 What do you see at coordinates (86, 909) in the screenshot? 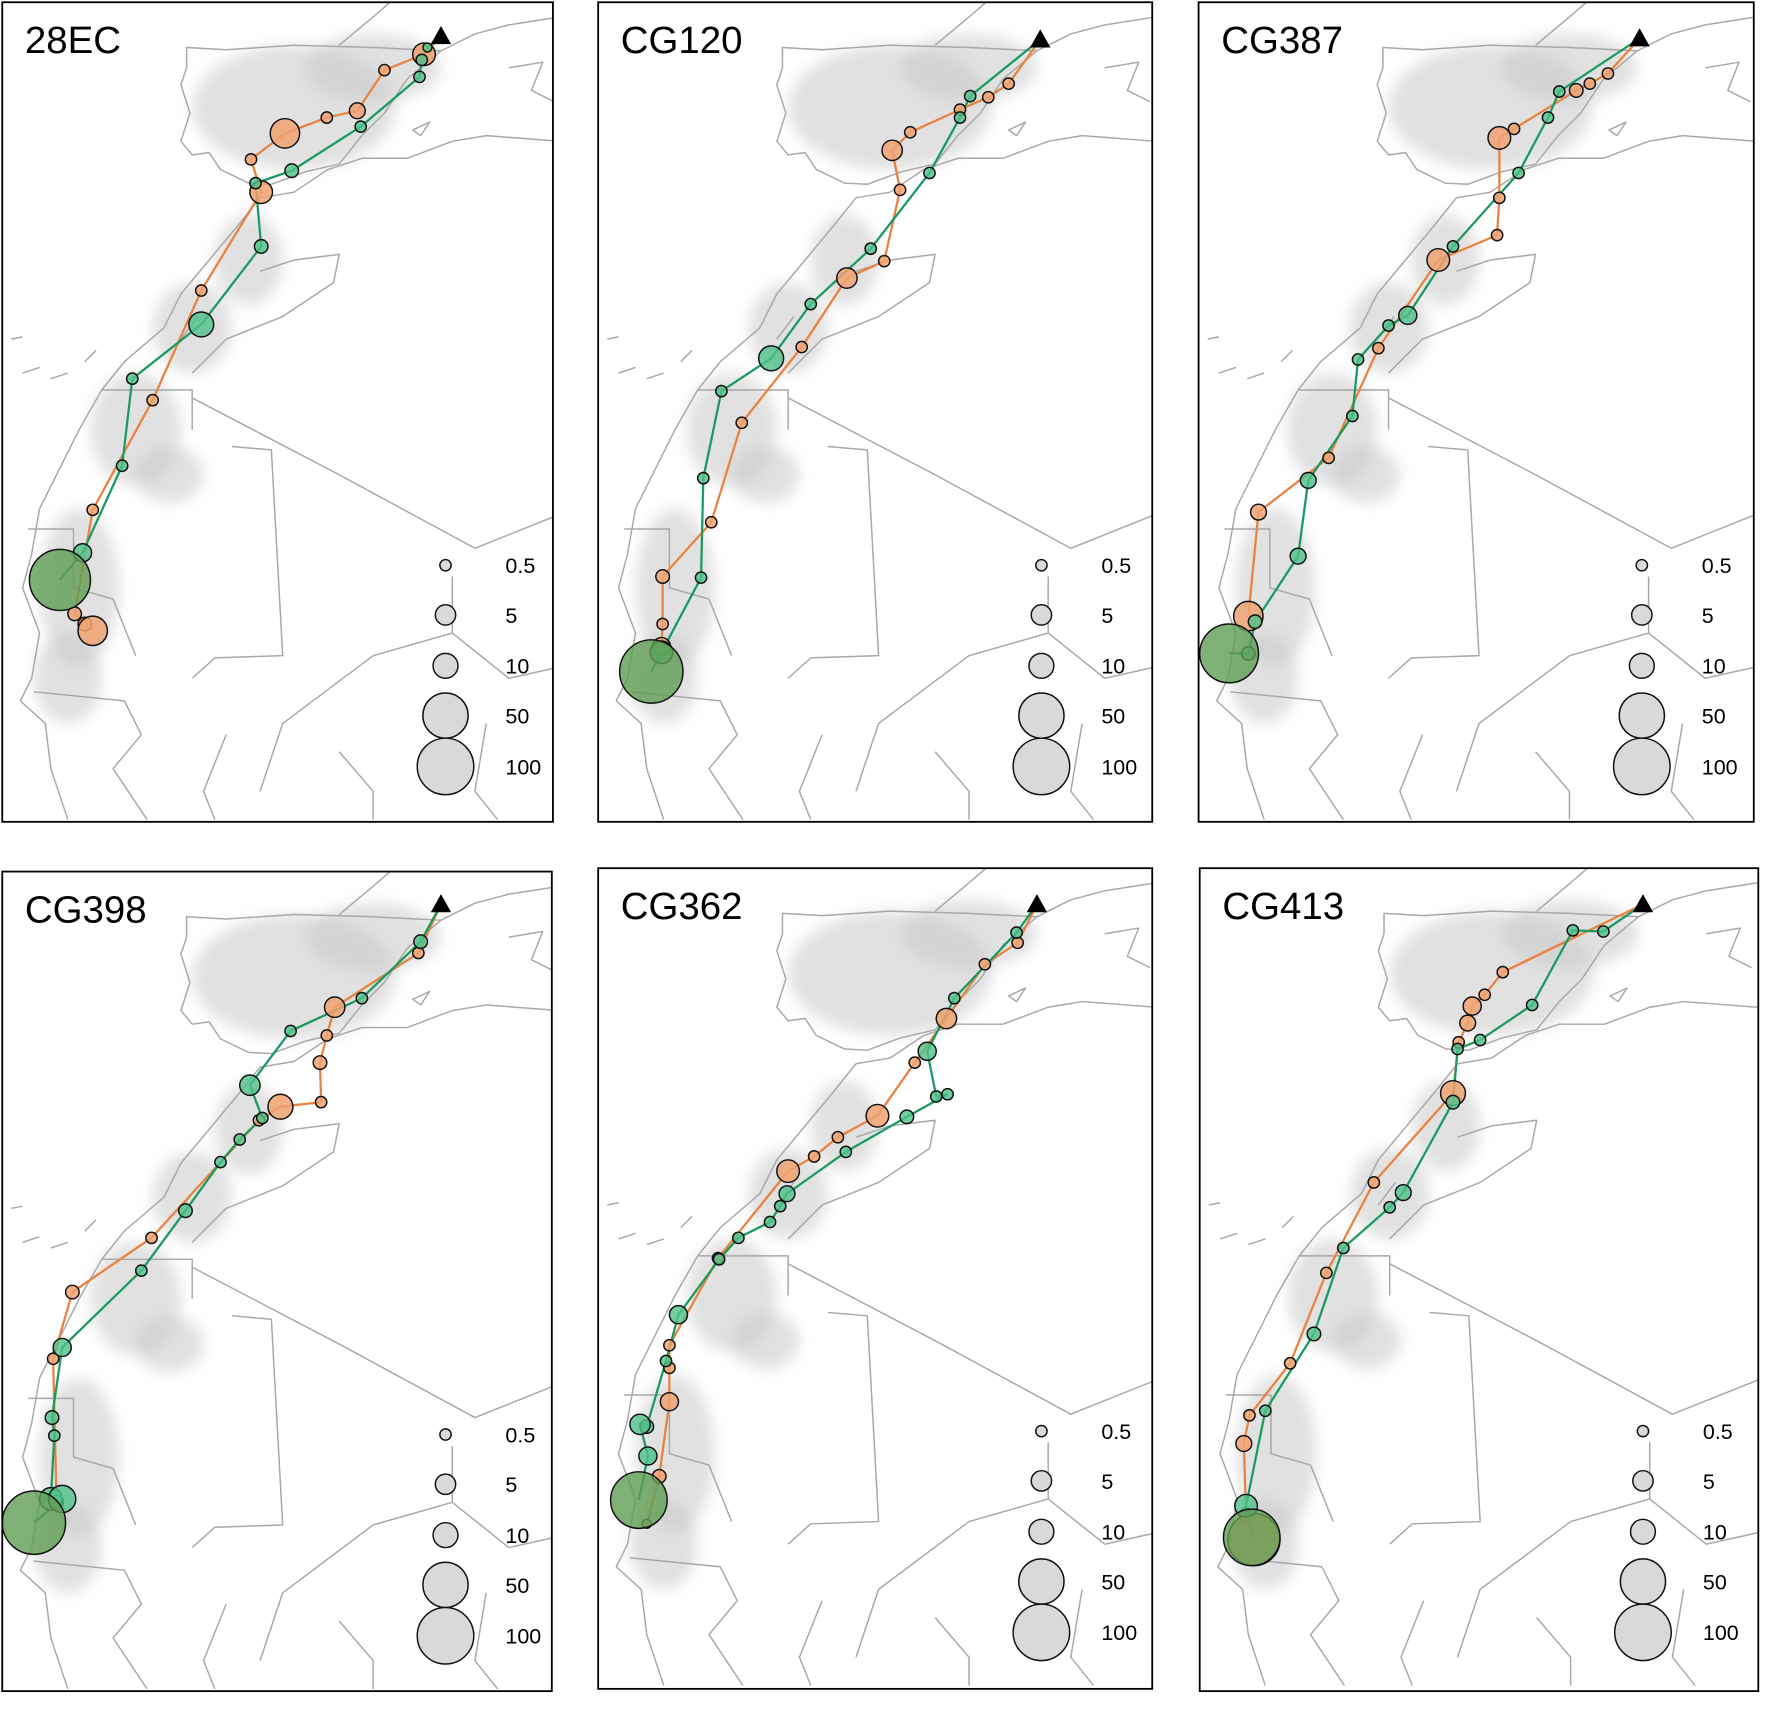
I see `panel-label: CG398` at bounding box center [86, 909].